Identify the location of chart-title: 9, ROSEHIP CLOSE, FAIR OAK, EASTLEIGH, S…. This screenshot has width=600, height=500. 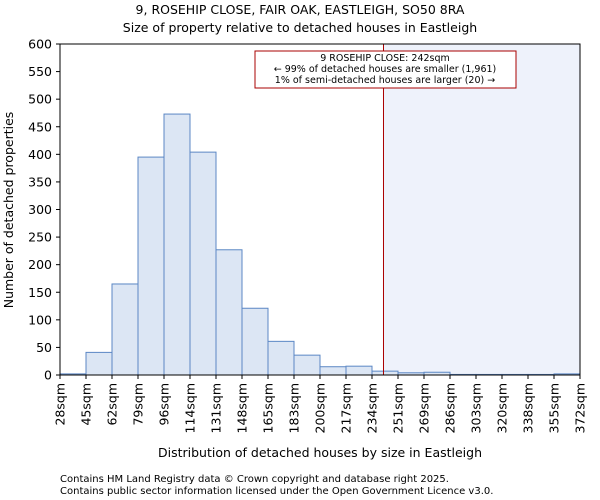
(300, 9).